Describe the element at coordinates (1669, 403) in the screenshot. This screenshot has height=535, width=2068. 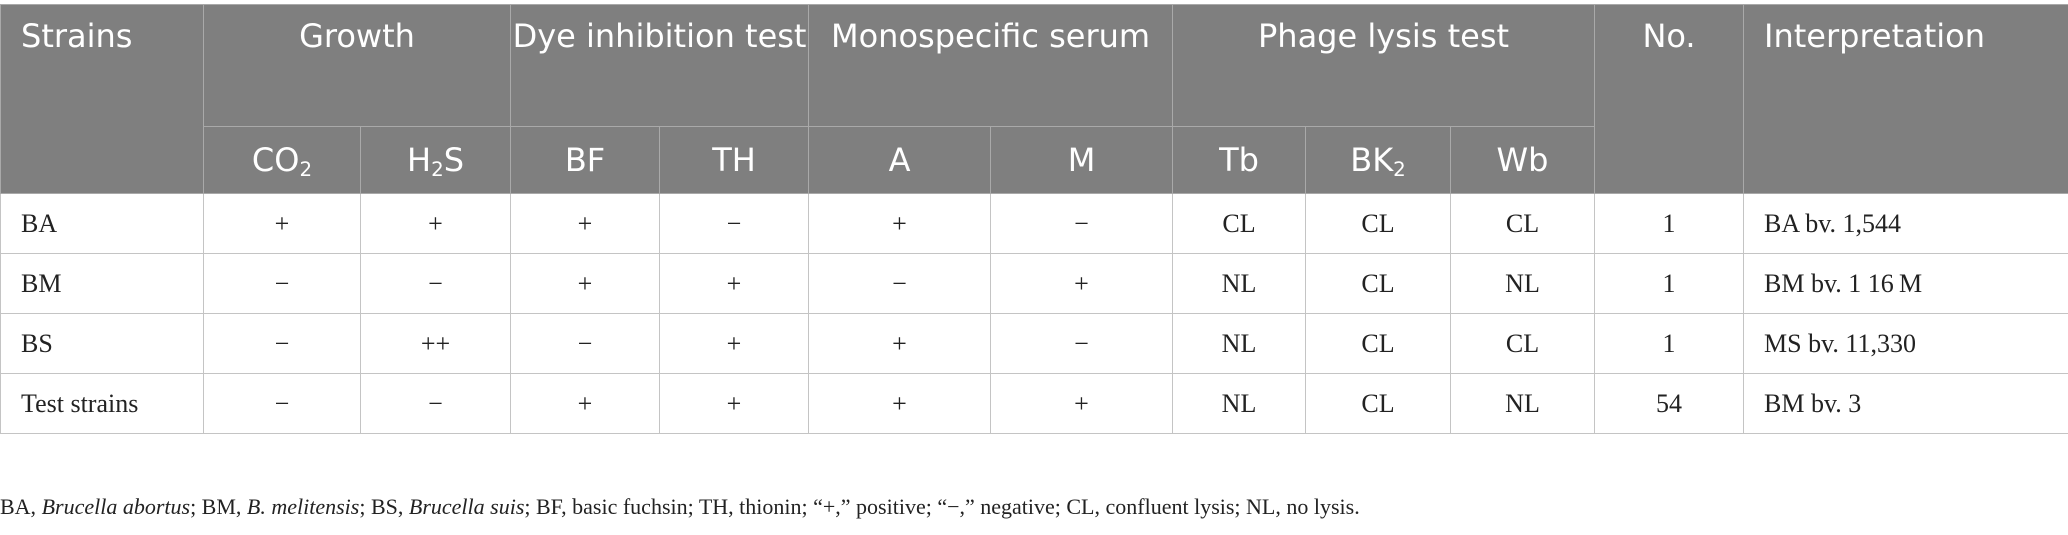
I see `cell-number: 54` at that location.